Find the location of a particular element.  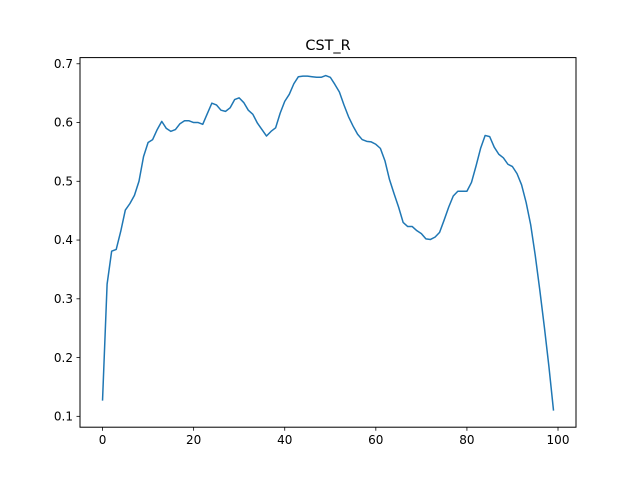

y-tick-label: 0.5 is located at coordinates (63, 181).